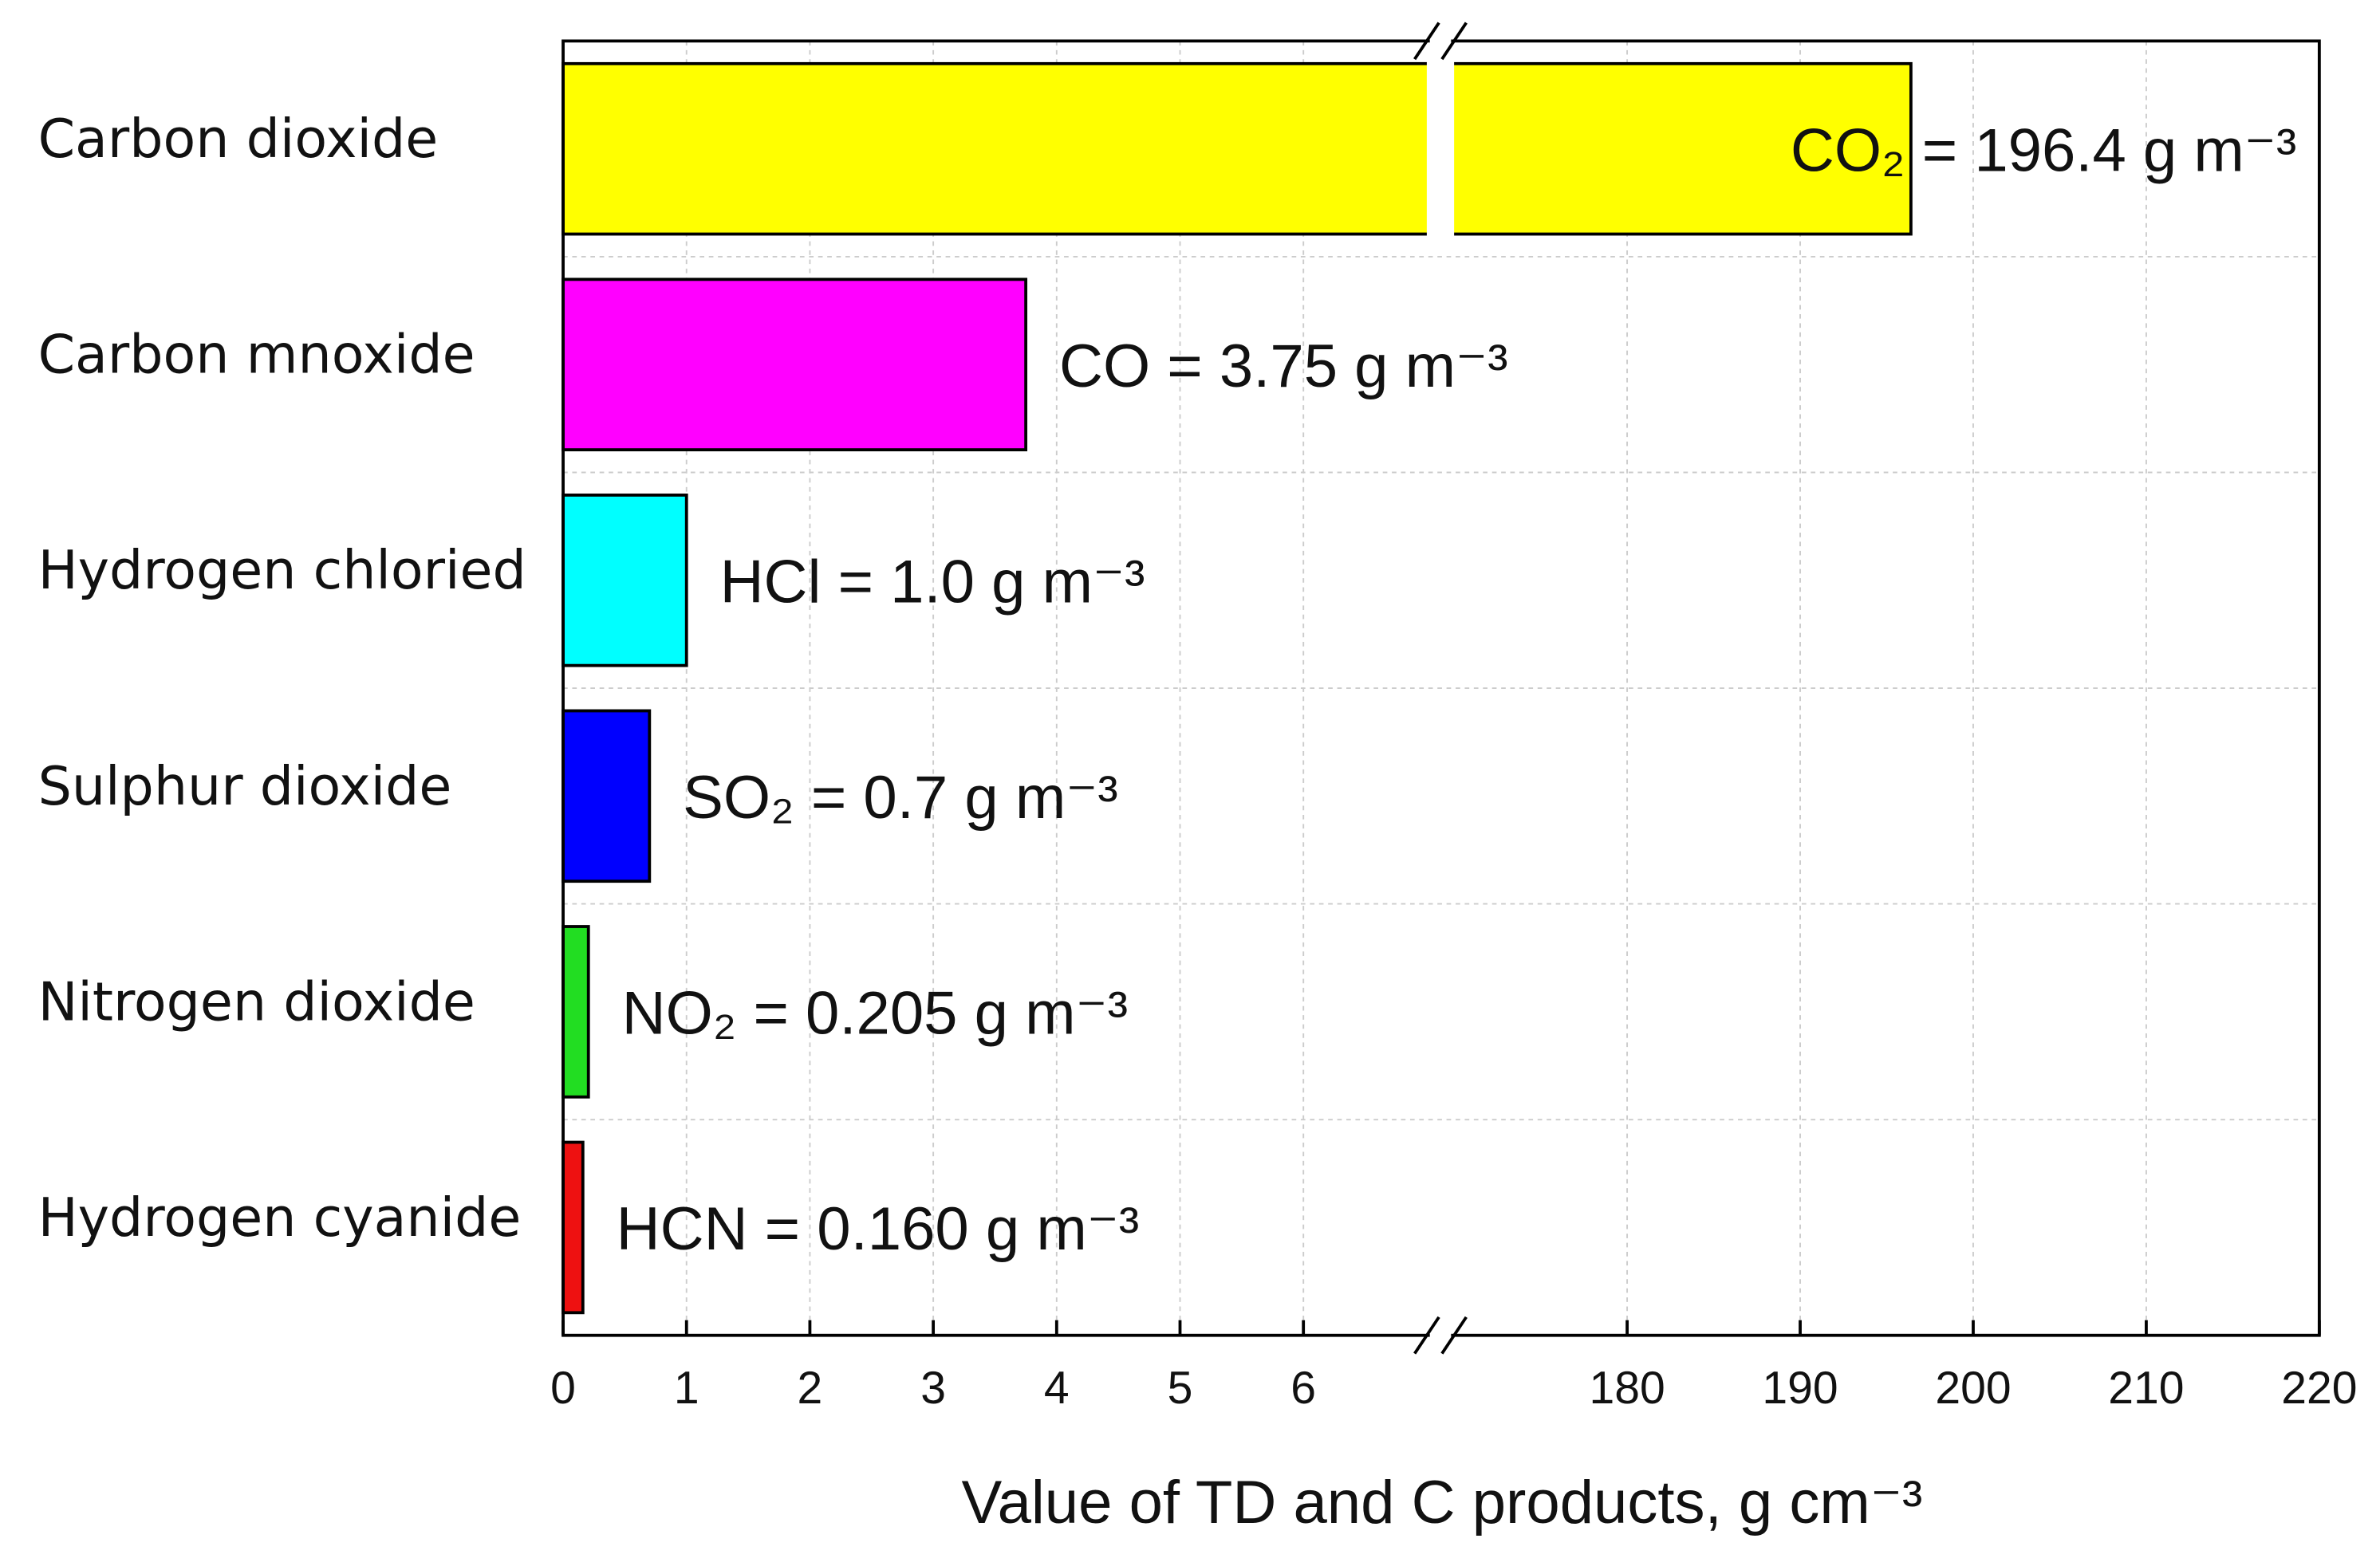  I want to click on value-label: HCl = 1.0 g m⁻³, so click(932, 582).